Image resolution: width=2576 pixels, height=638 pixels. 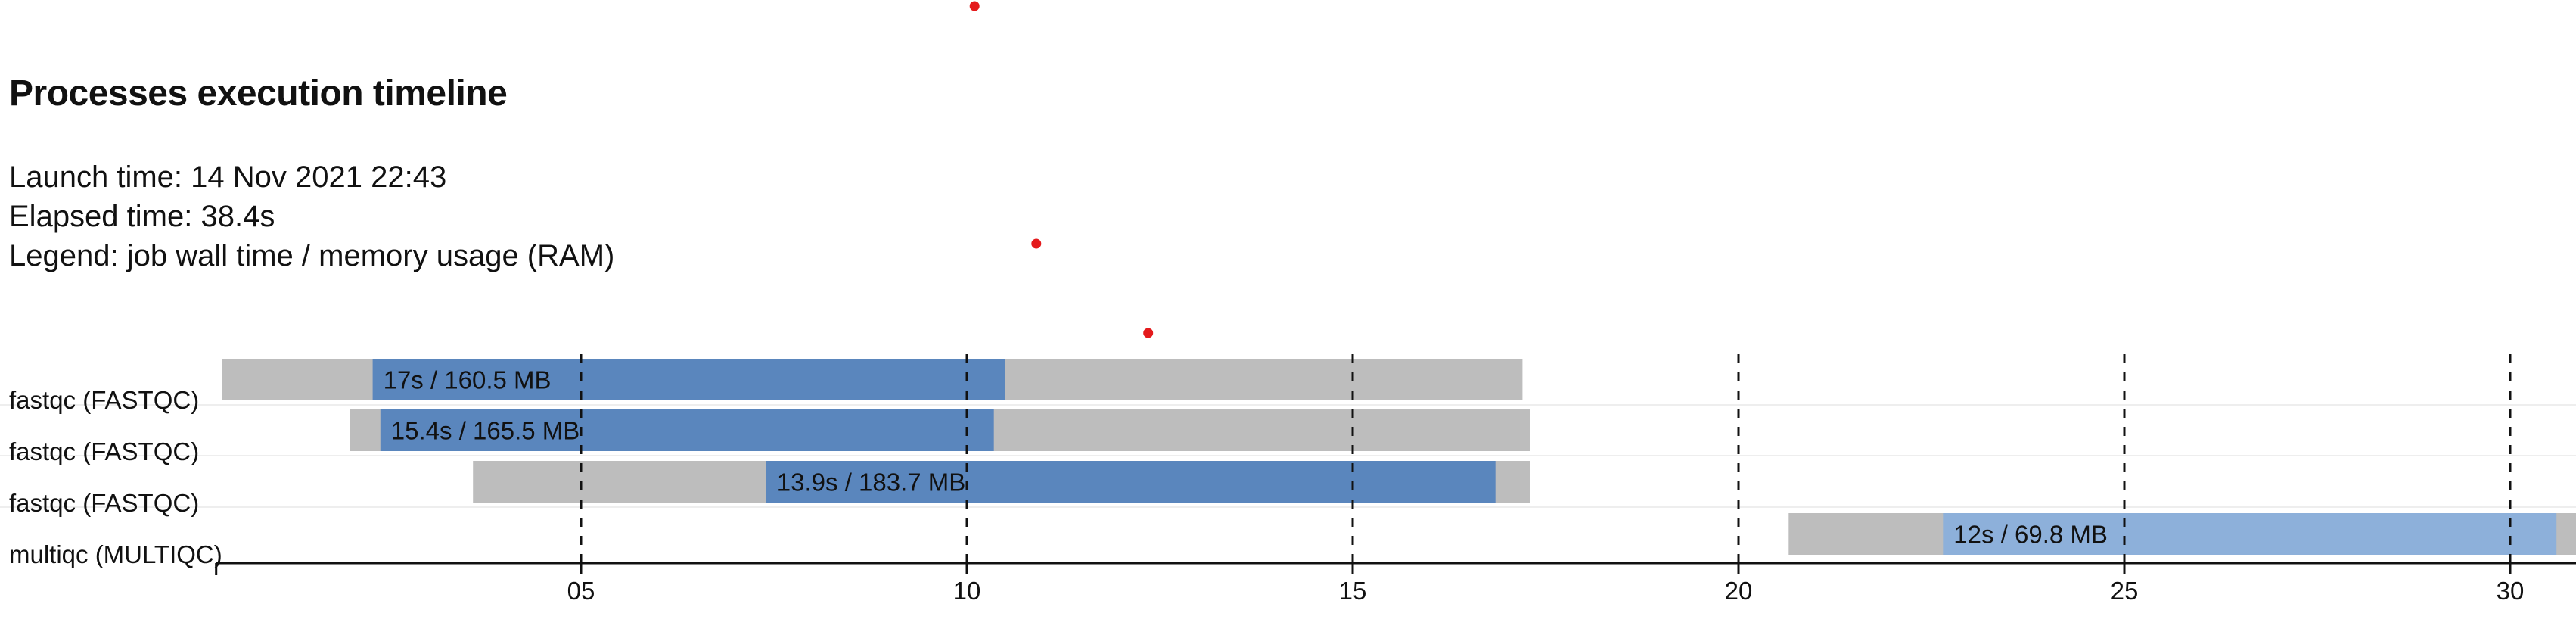 What do you see at coordinates (237, 217) in the screenshot?
I see `elapsed-time-value: 38.4s` at bounding box center [237, 217].